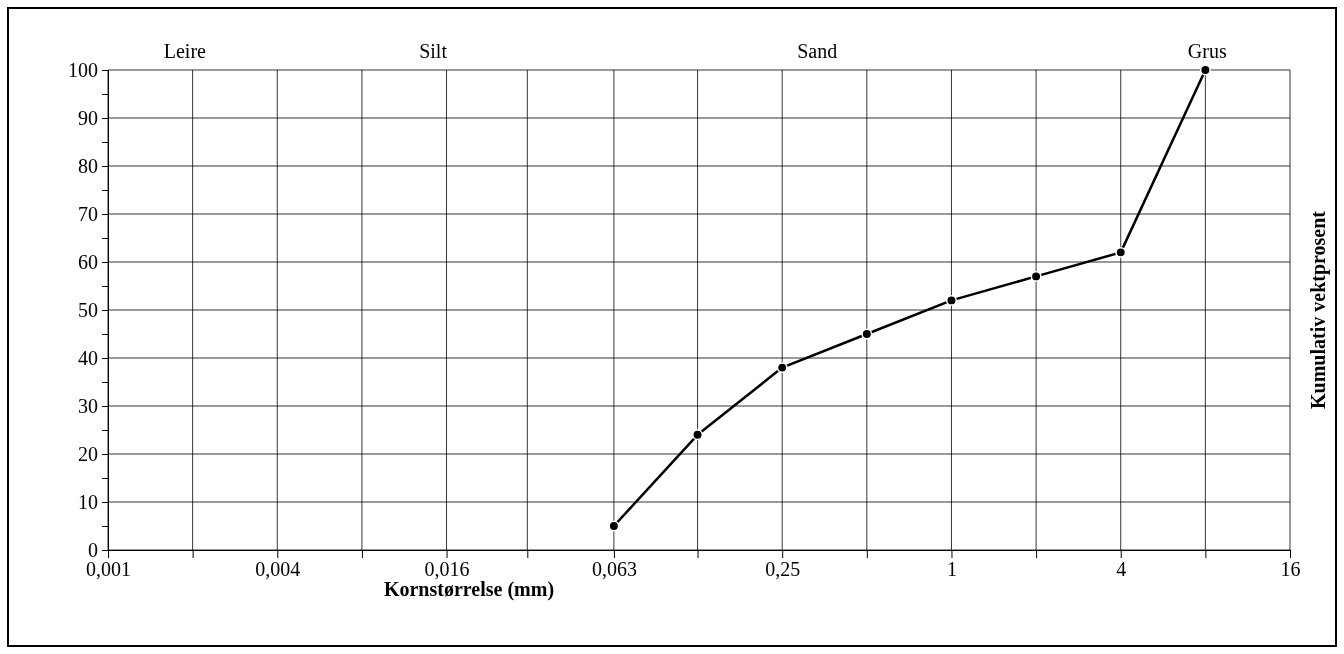 The image size is (1344, 654). Describe the element at coordinates (447, 569) in the screenshot. I see `x-tick-label: 0,016` at that location.